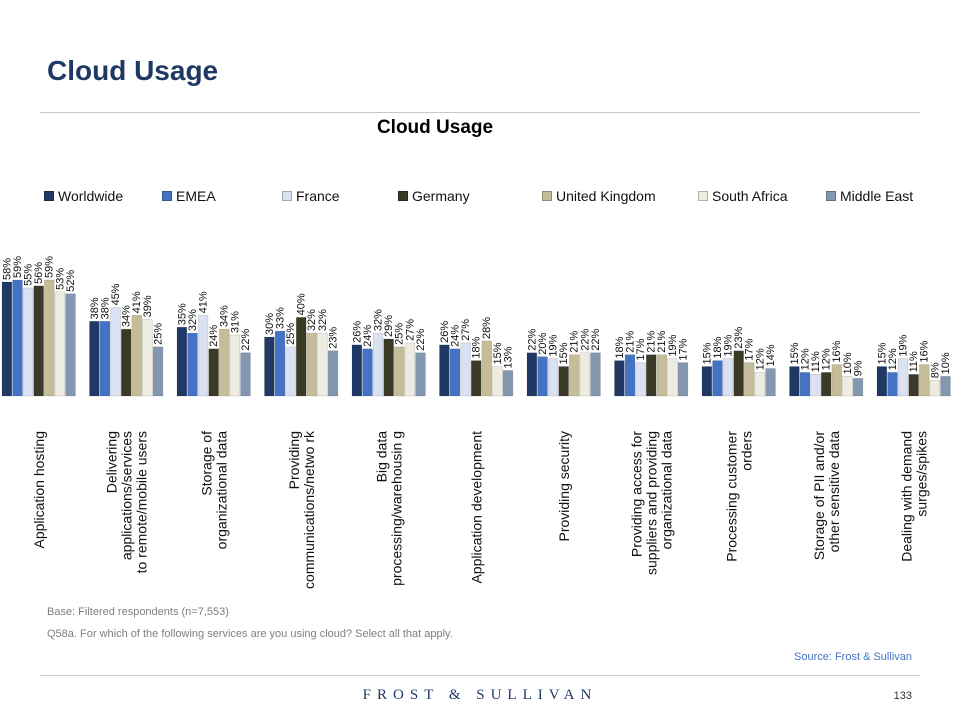 The width and height of the screenshot is (960, 720). What do you see at coordinates (853, 657) in the screenshot?
I see `source-note: Source: Frost & Sullivan` at bounding box center [853, 657].